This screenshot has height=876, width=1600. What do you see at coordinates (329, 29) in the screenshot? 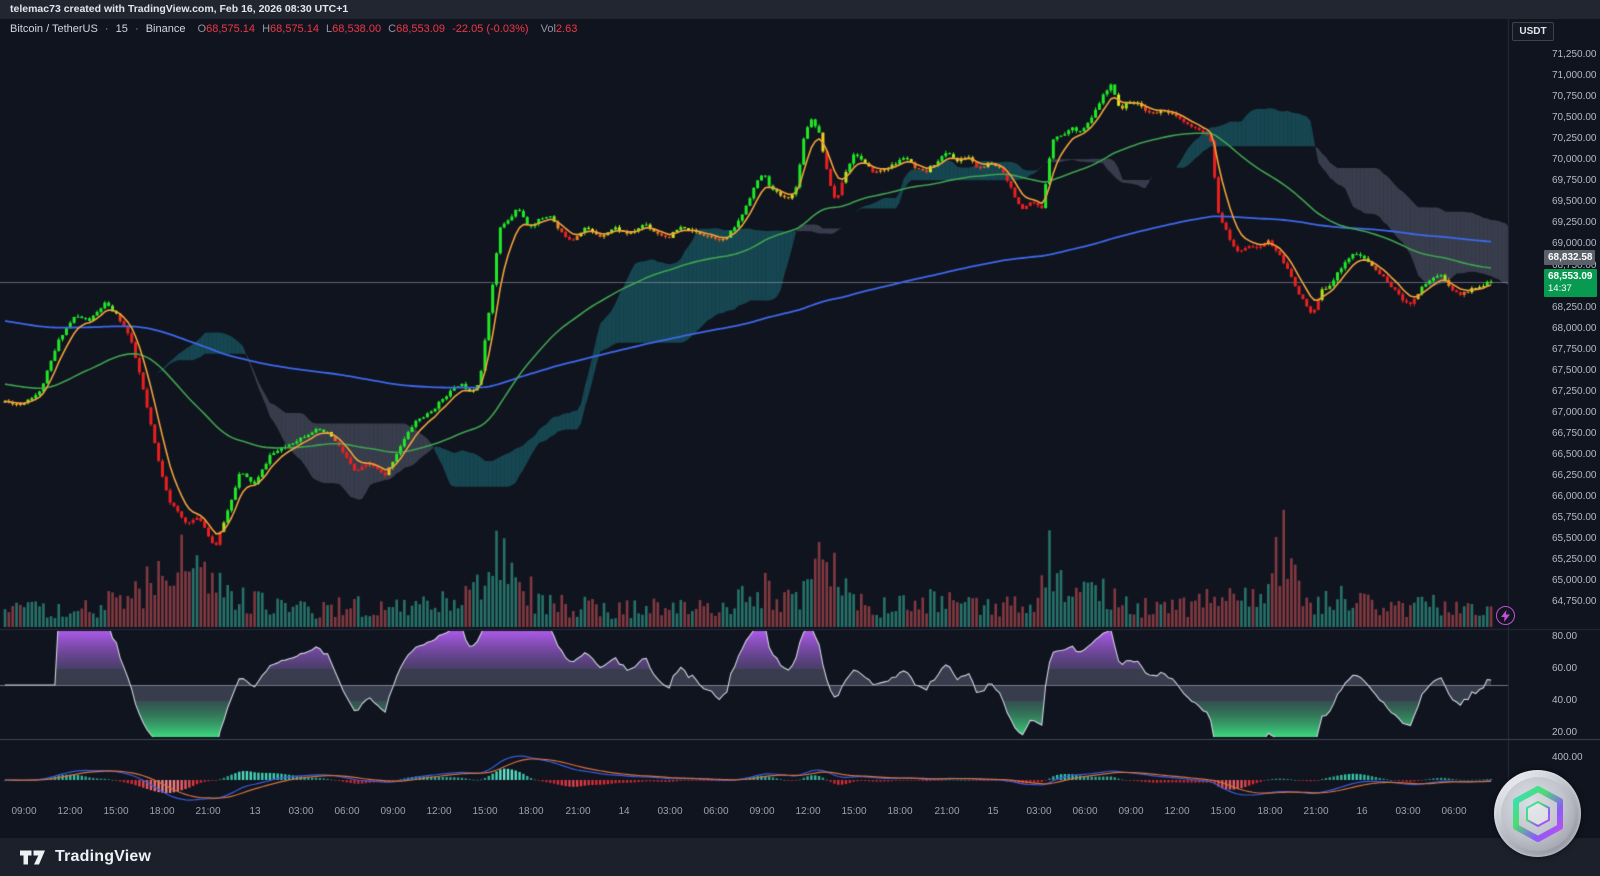
I see `low-label: L` at bounding box center [329, 29].